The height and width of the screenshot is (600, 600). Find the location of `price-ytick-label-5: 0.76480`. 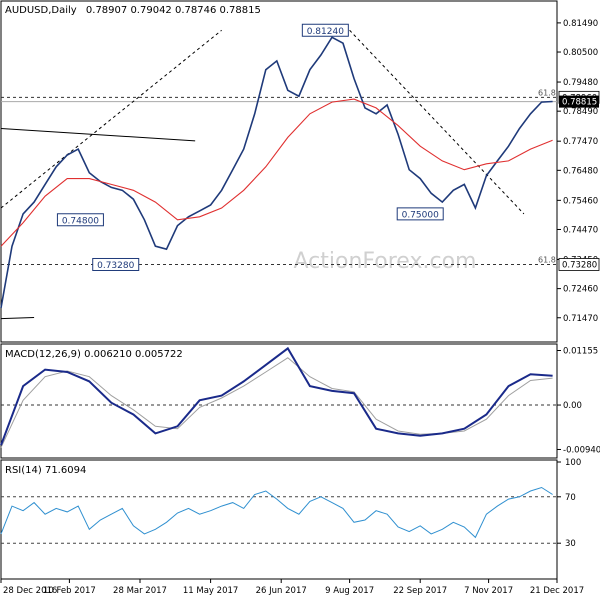

price-ytick-label-5: 0.76480 is located at coordinates (580, 171).